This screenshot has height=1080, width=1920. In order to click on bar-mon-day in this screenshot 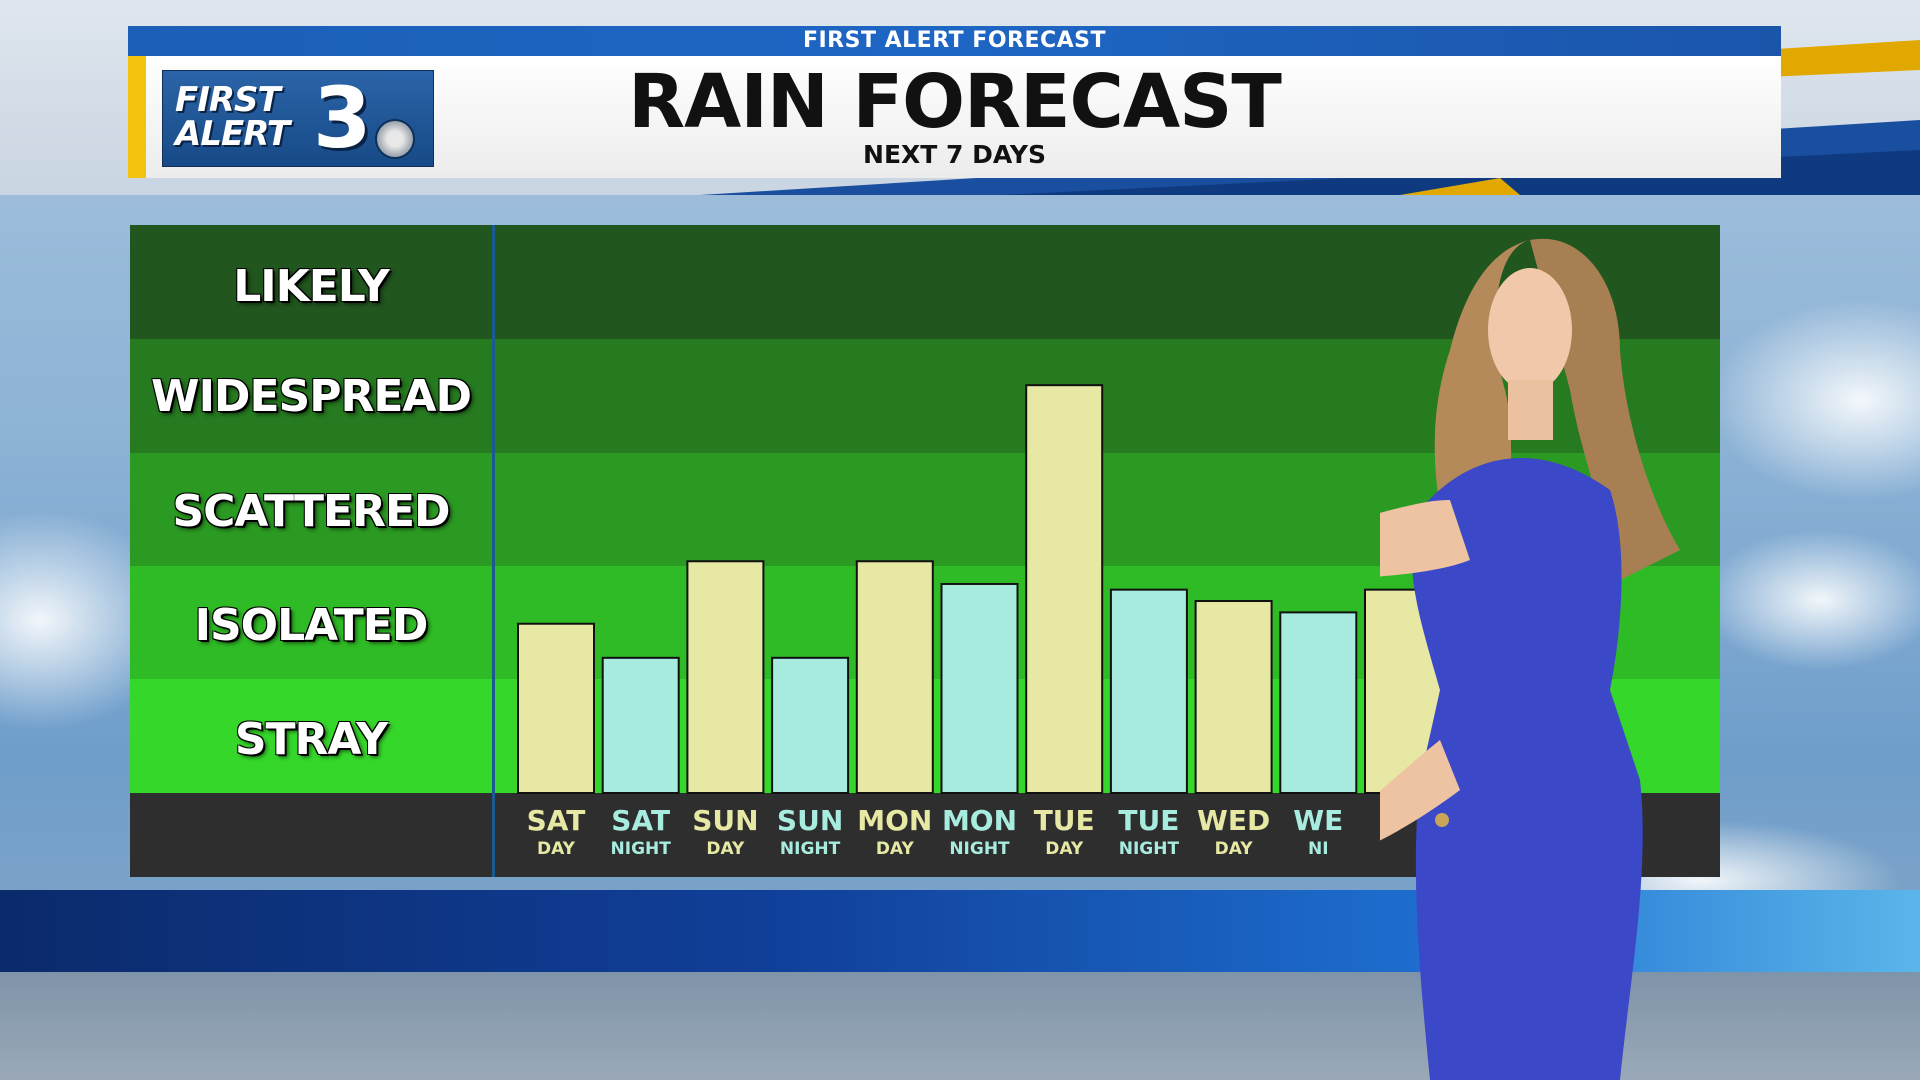, I will do `click(894, 677)`.